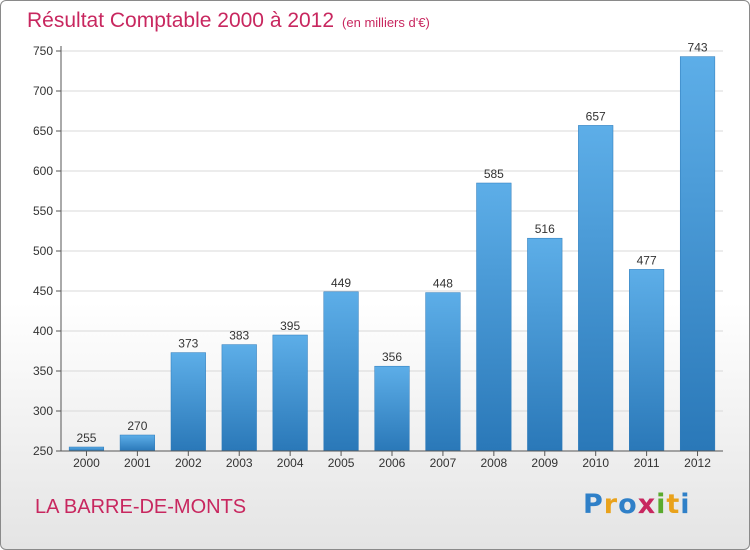 The width and height of the screenshot is (750, 550). I want to click on chart-title-text: Résultat Comptable 2000 à 2012, so click(181, 20).